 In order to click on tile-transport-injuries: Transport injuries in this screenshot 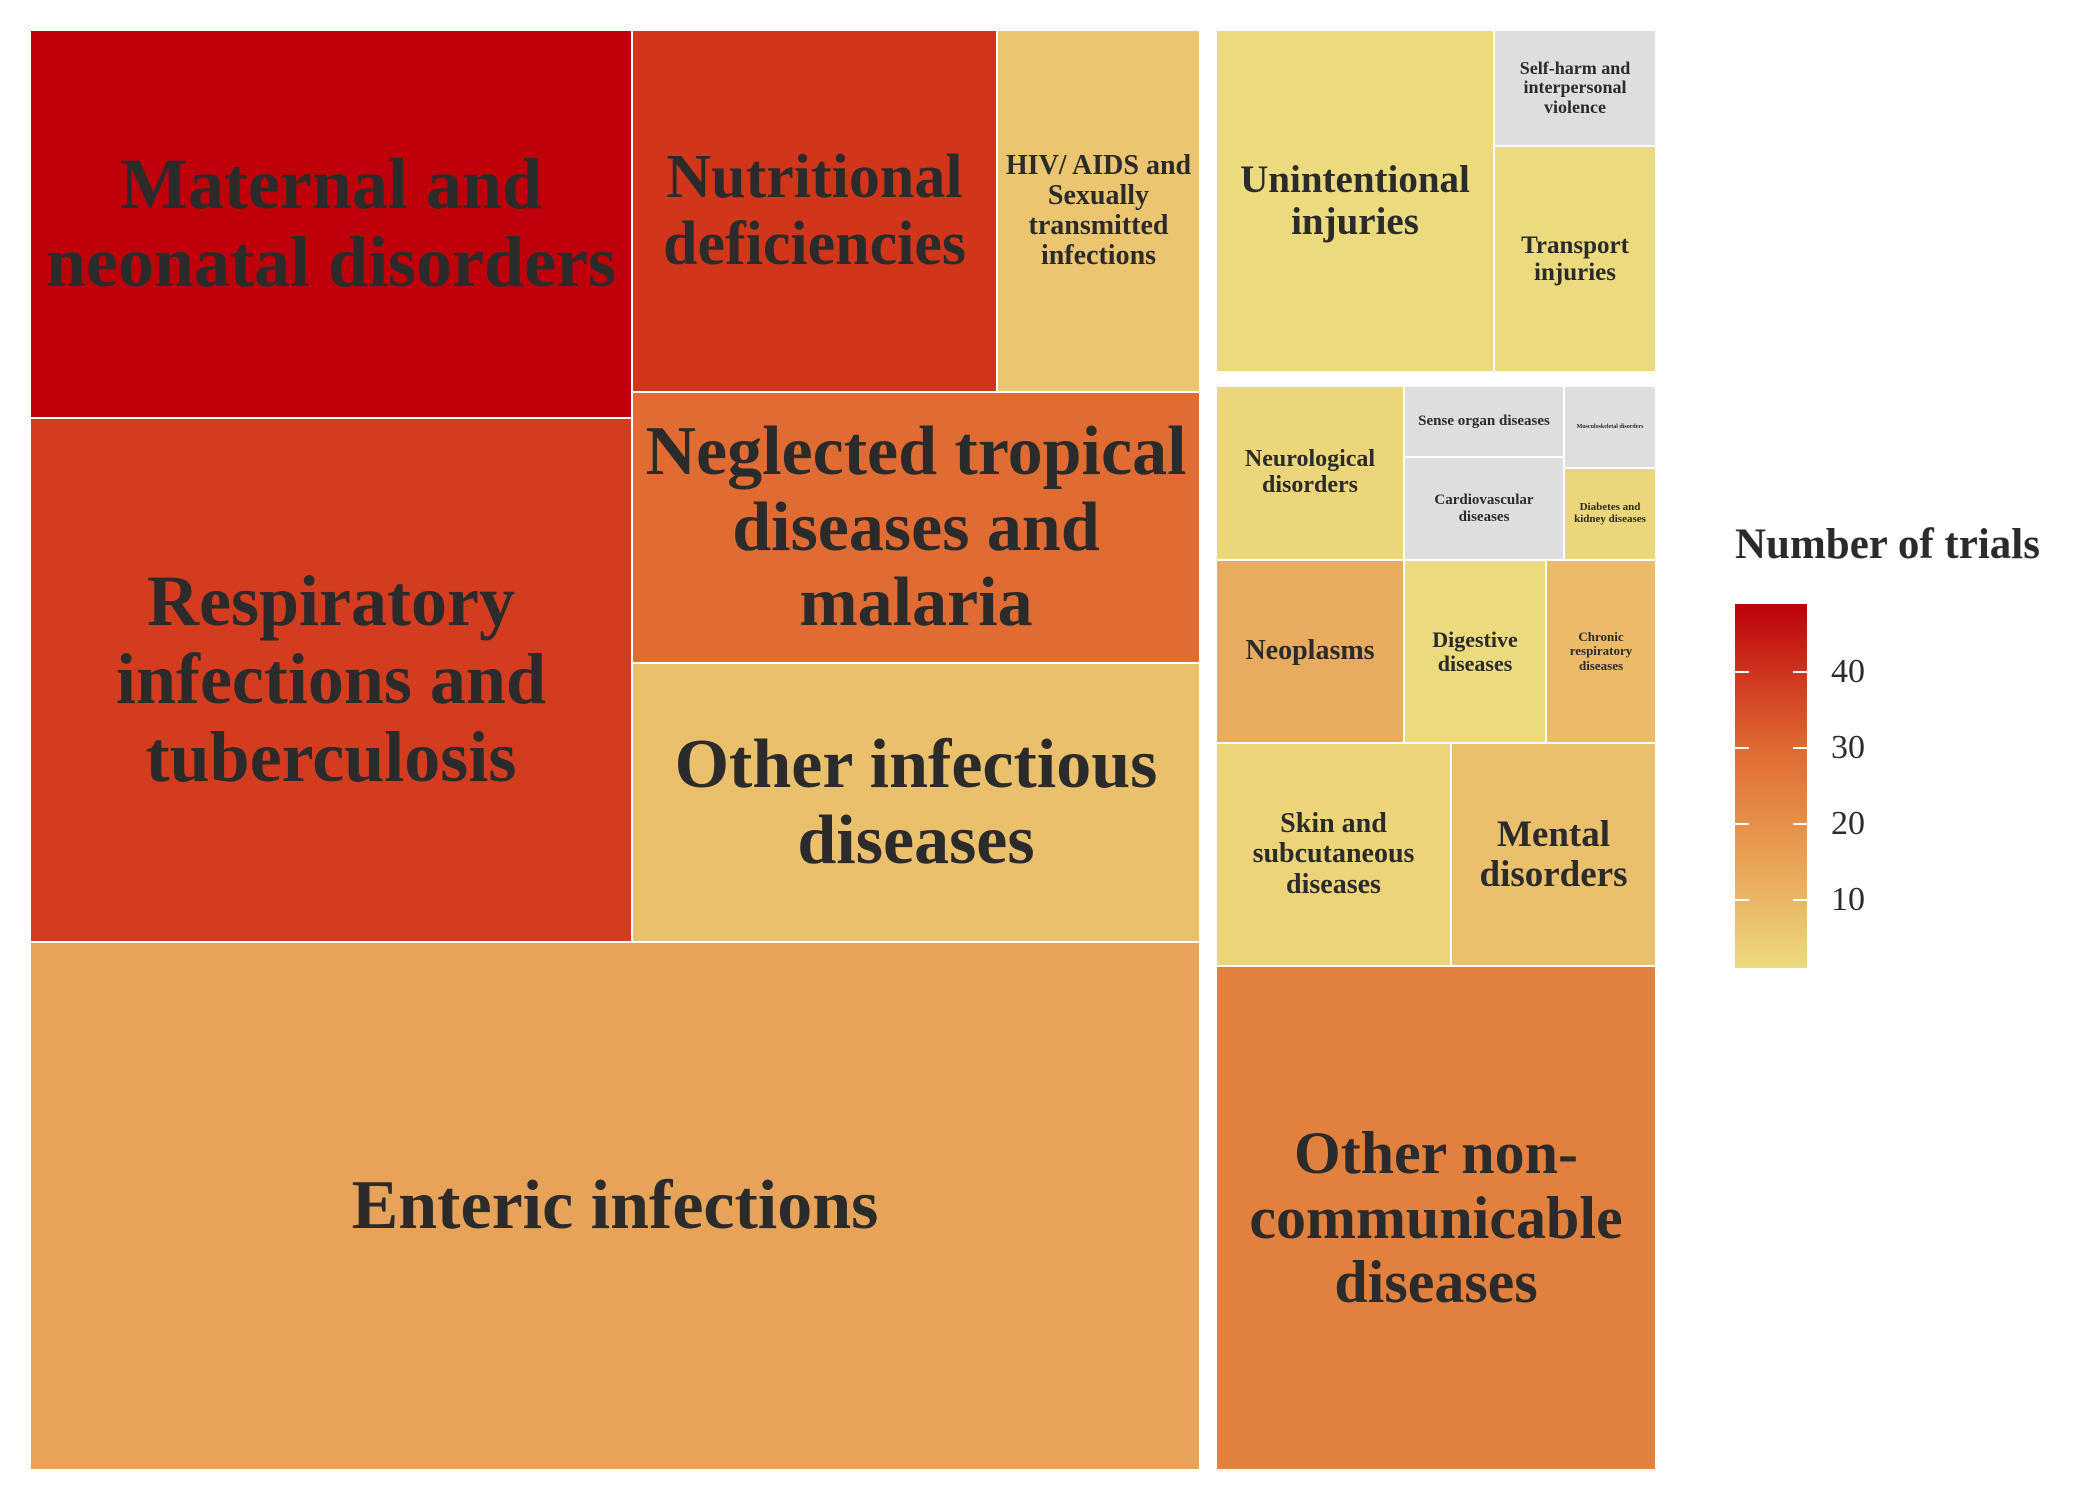, I will do `click(1575, 259)`.